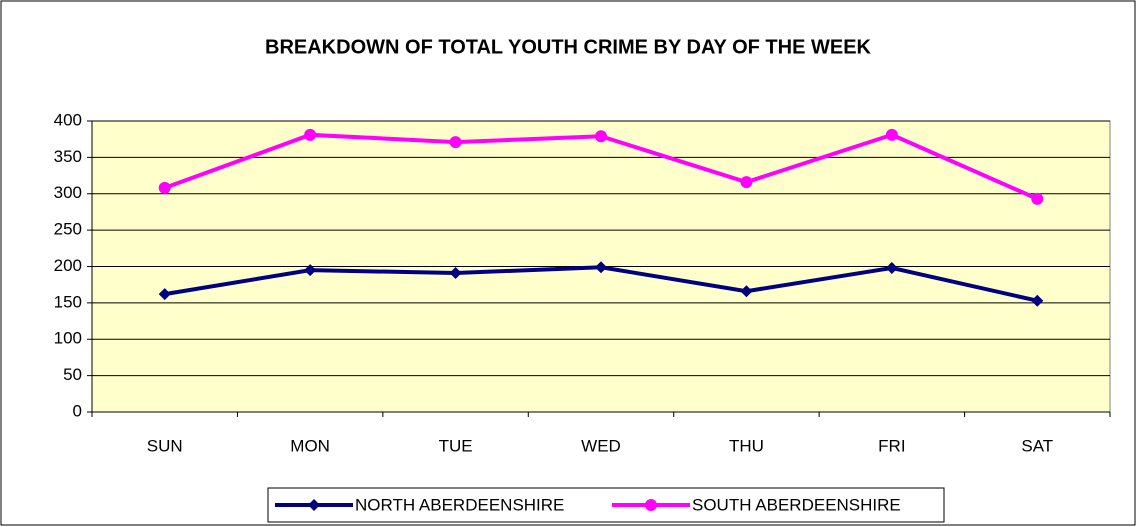 This screenshot has height=527, width=1137. Describe the element at coordinates (606, 505) in the screenshot. I see `legend-box` at that location.